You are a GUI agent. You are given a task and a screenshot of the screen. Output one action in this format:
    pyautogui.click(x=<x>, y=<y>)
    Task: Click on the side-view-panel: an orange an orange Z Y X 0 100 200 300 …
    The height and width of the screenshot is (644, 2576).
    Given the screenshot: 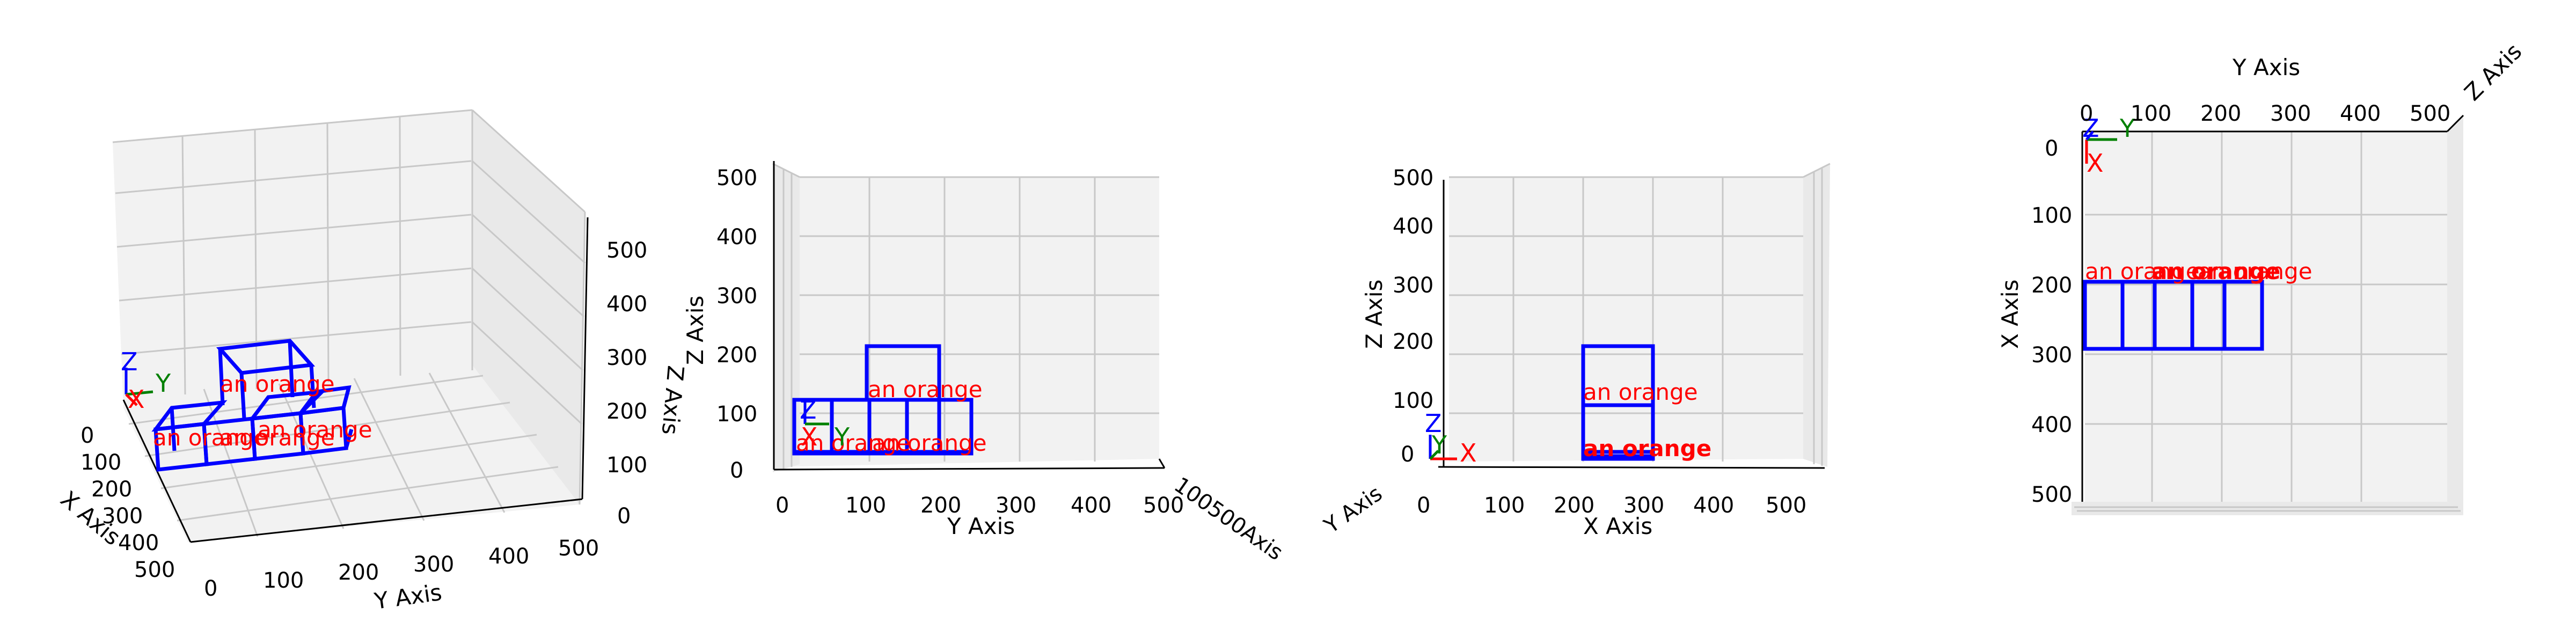 What is the action you would take?
    pyautogui.click(x=1575, y=351)
    